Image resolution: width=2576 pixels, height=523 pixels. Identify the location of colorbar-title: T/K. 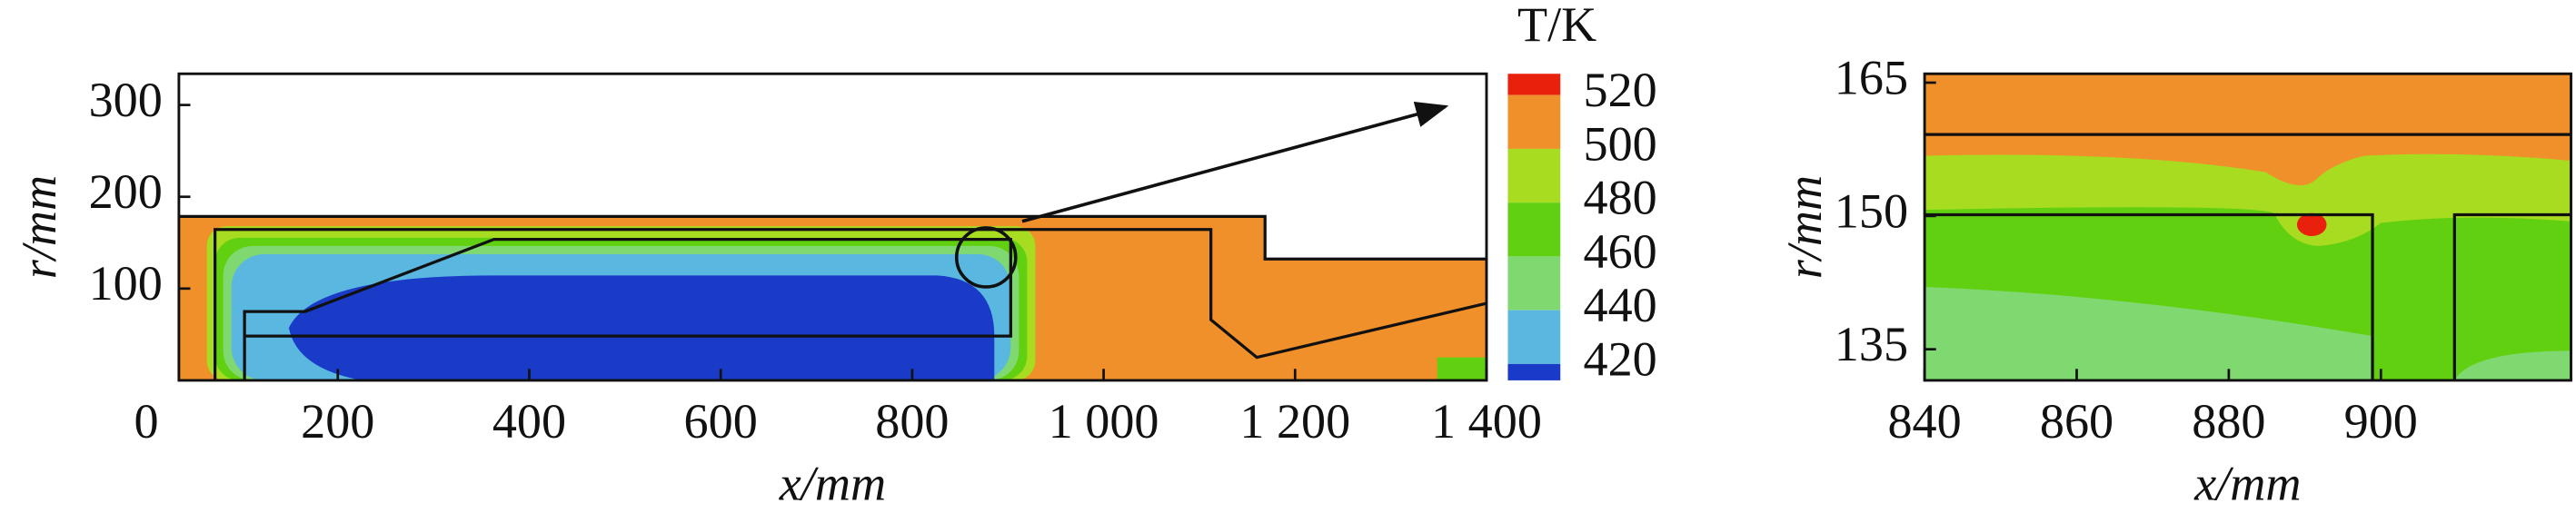
(1556, 26).